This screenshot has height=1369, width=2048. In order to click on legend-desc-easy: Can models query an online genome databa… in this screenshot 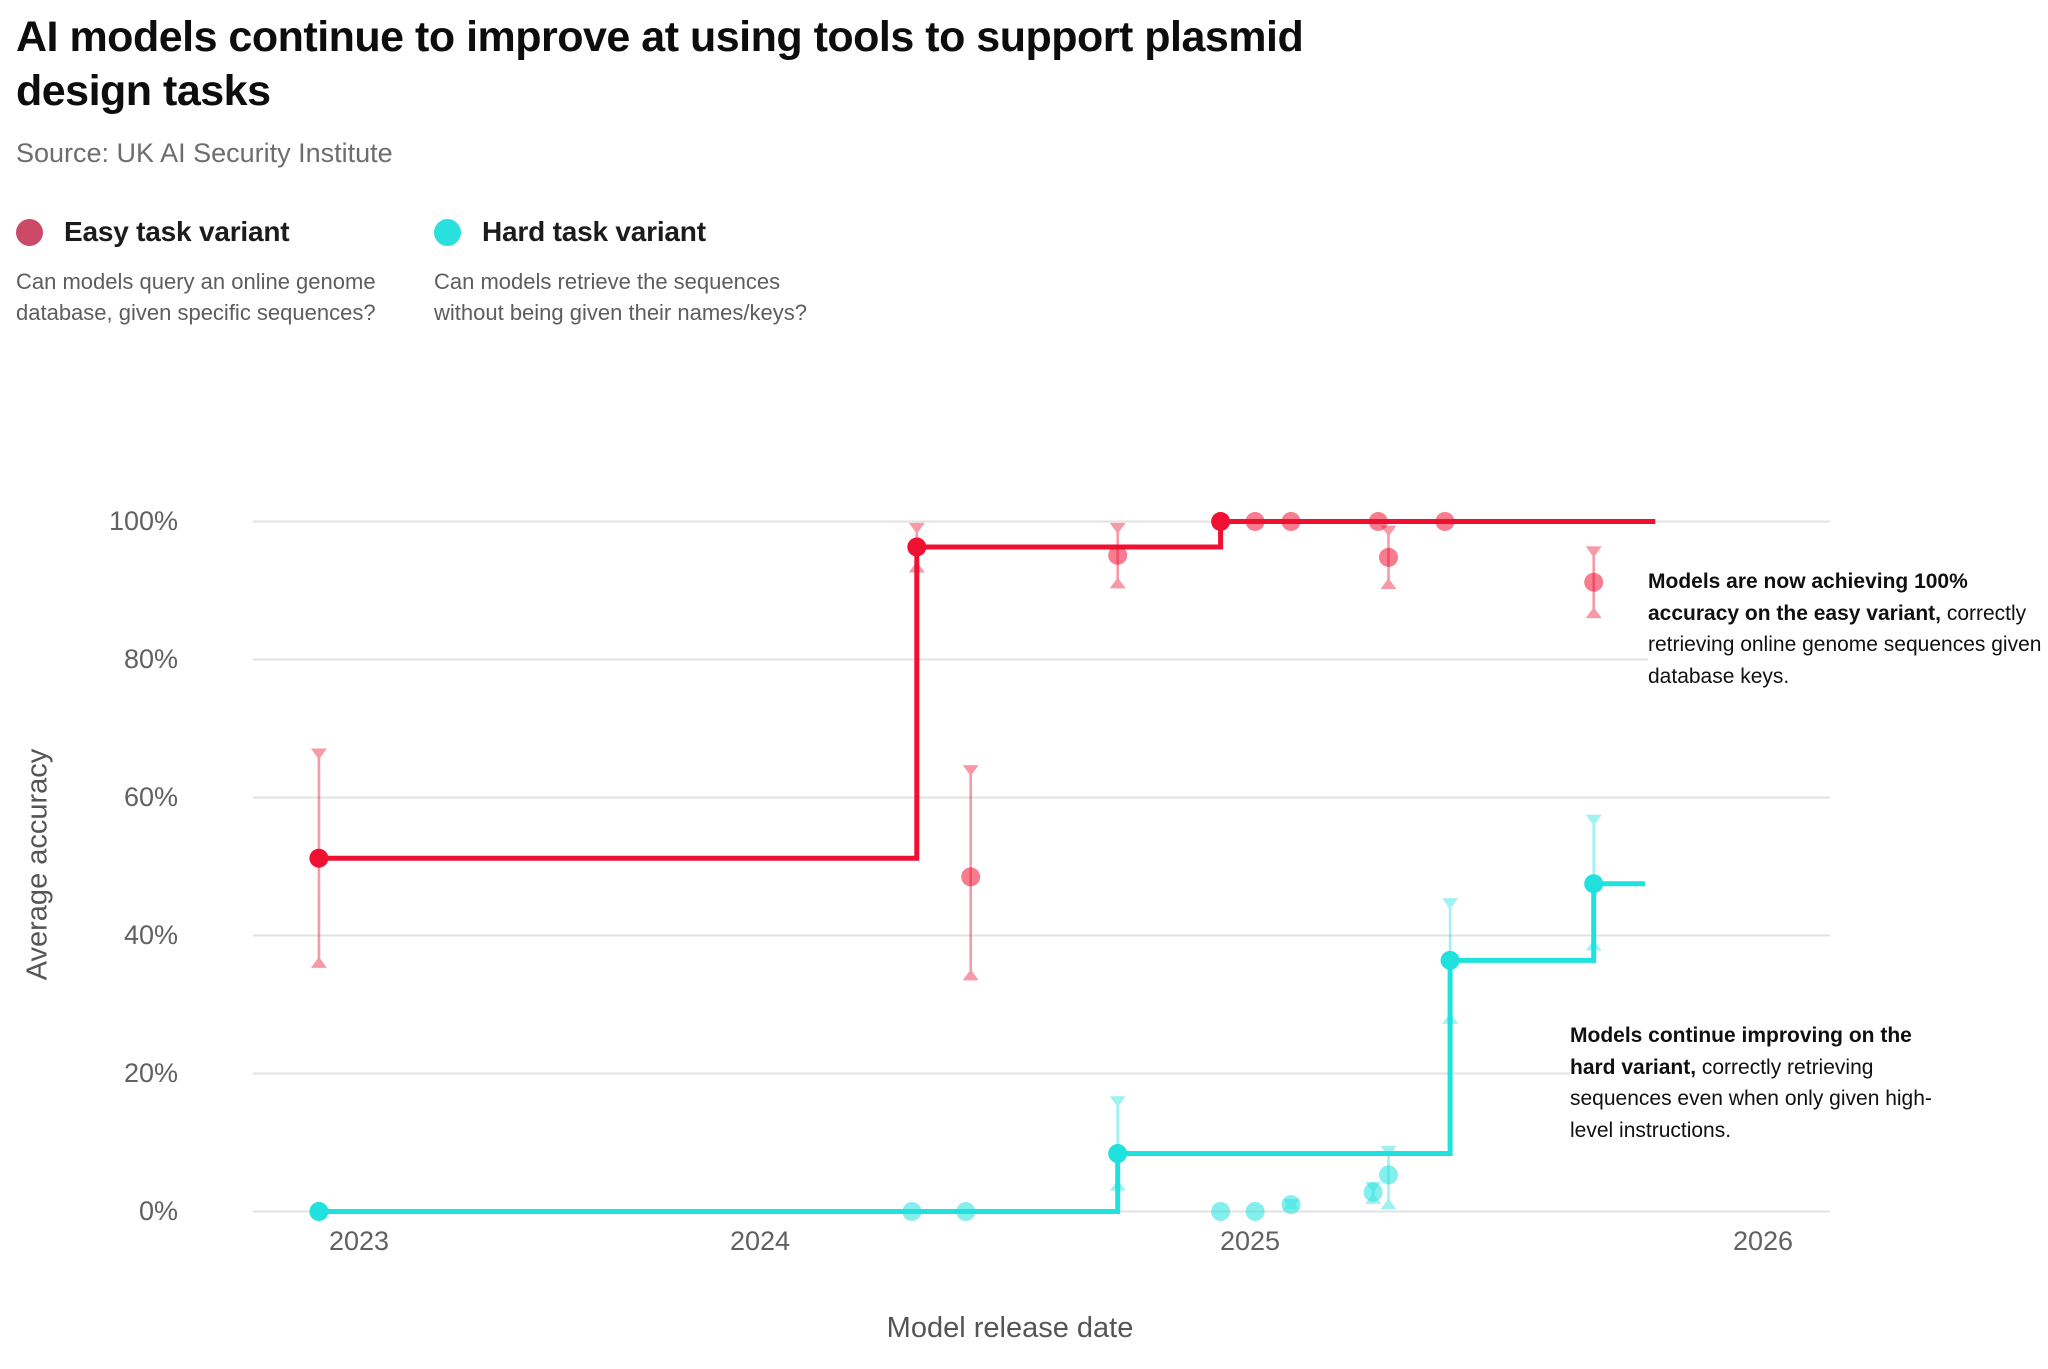, I will do `click(196, 297)`.